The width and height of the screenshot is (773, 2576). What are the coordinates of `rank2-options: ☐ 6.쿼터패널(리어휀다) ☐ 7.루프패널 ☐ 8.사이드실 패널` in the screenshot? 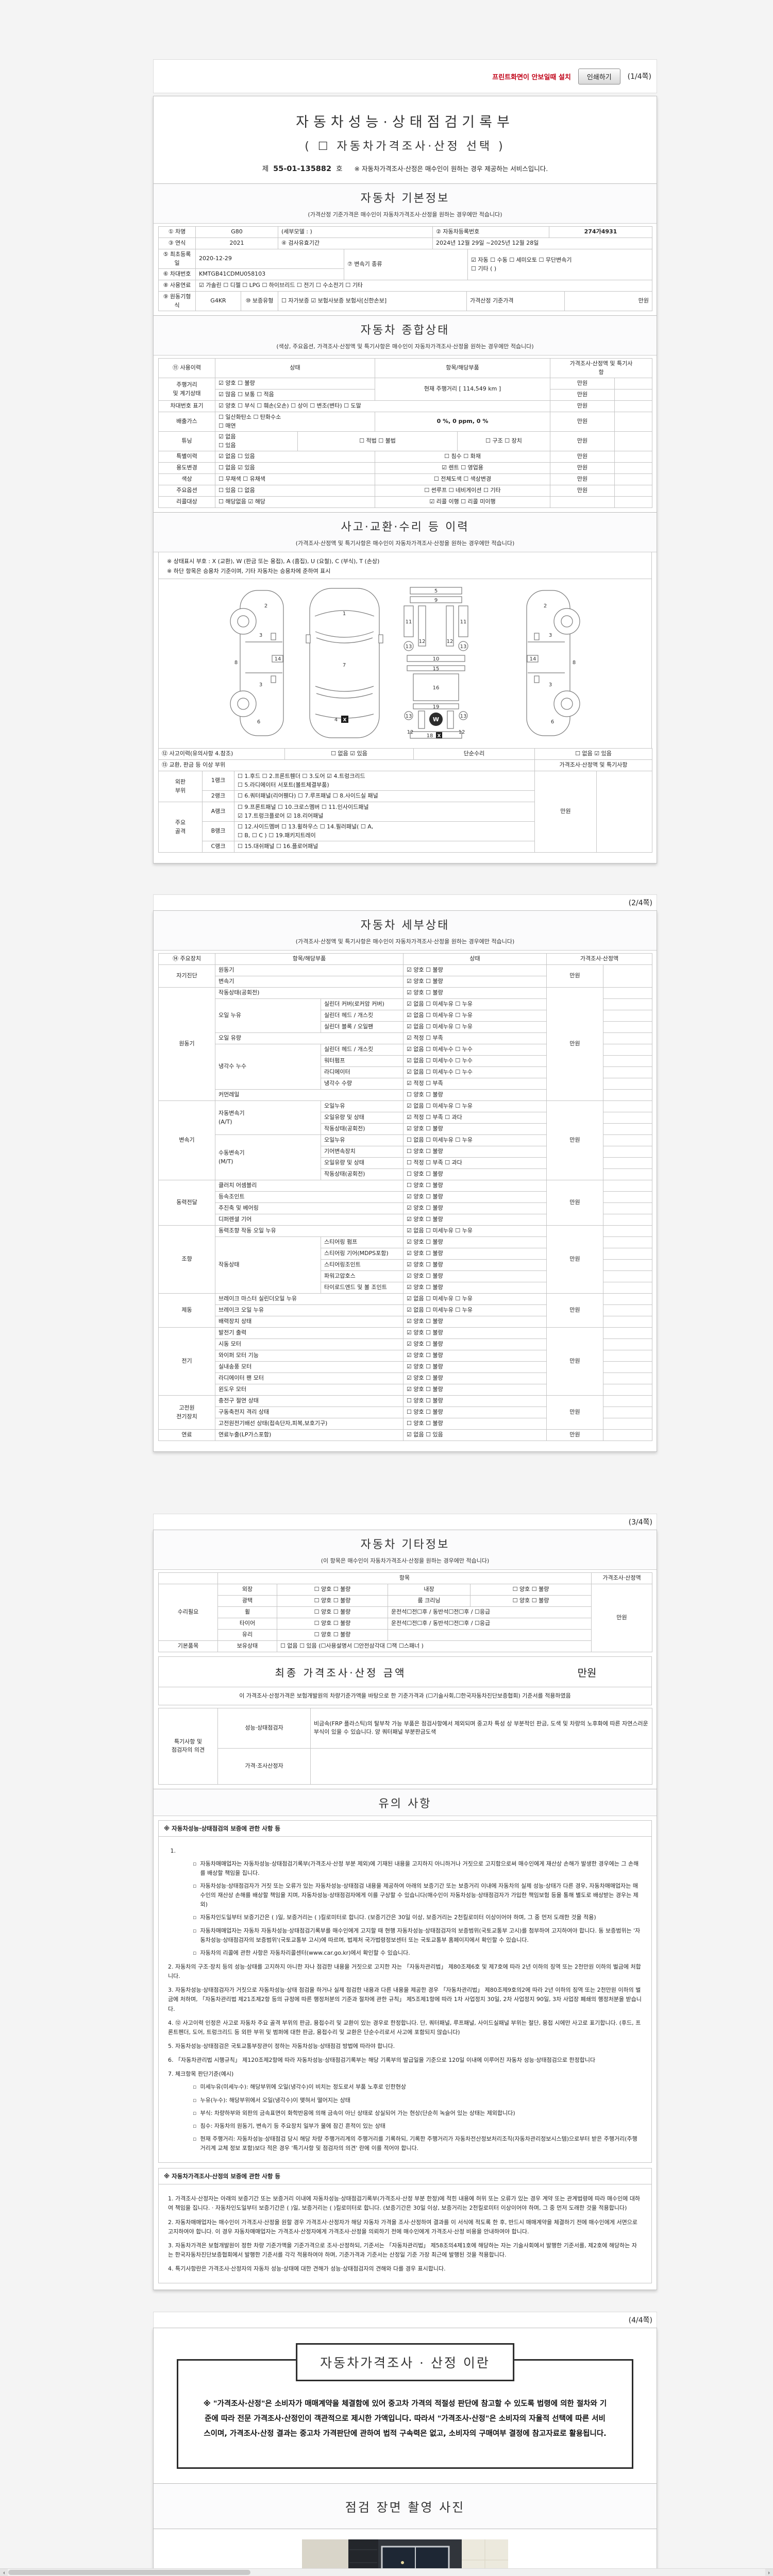 It's located at (384, 796).